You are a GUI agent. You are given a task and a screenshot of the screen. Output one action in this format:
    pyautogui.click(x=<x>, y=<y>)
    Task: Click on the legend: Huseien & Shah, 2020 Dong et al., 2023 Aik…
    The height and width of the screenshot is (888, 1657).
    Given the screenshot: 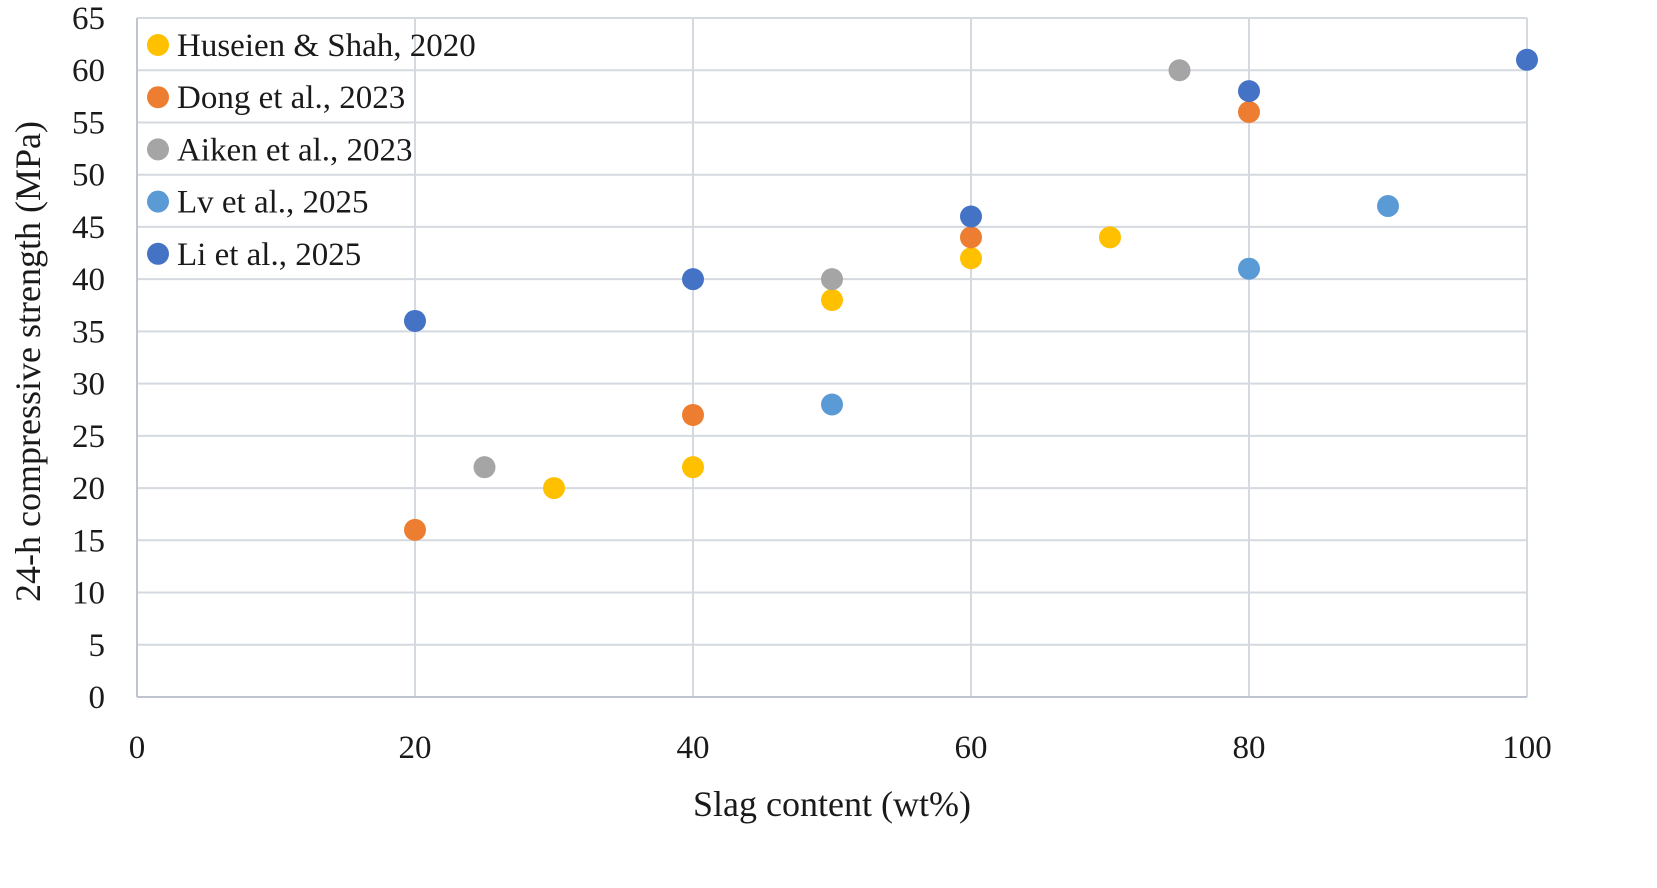 What is the action you would take?
    pyautogui.click(x=311, y=150)
    